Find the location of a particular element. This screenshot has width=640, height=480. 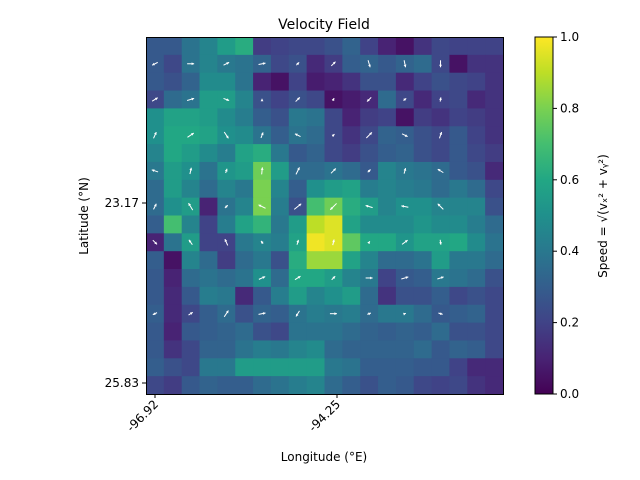

x-tick-label: -94.25 is located at coordinates (324, 415).